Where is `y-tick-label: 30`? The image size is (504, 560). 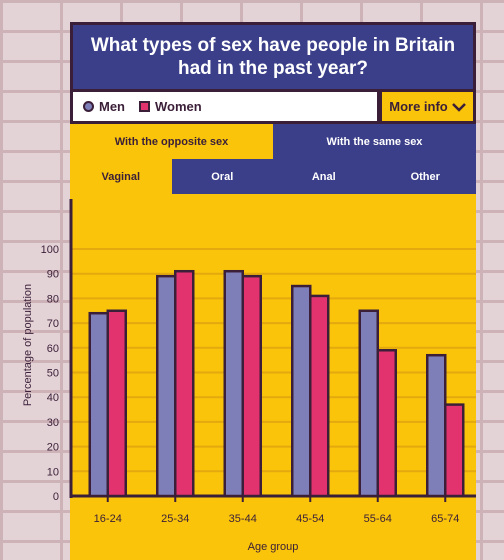 y-tick-label: 30 is located at coordinates (53, 423).